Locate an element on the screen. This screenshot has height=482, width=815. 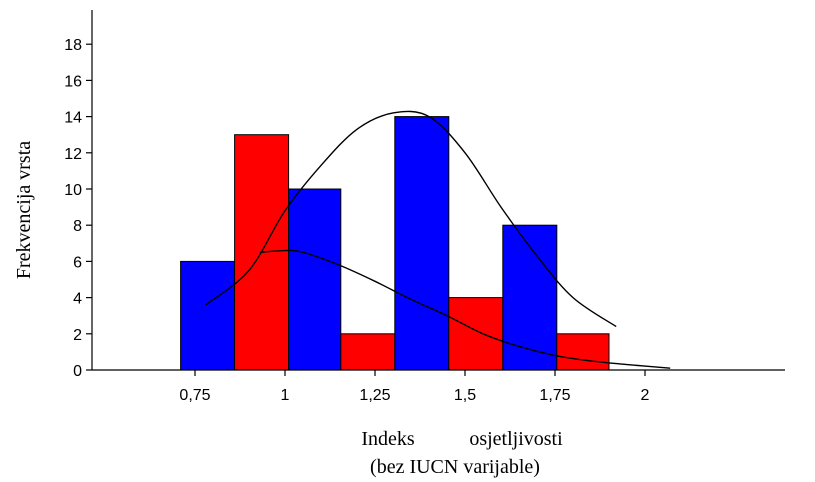
y-tick-label: 10 is located at coordinates (73, 190).